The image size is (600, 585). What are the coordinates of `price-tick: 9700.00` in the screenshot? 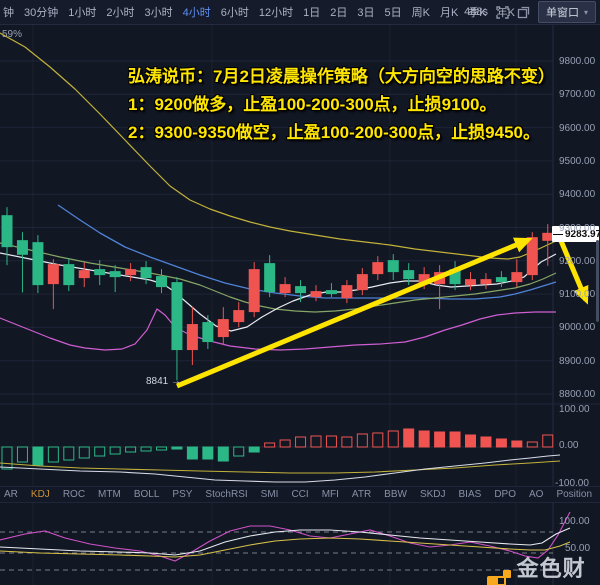 It's located at (577, 95).